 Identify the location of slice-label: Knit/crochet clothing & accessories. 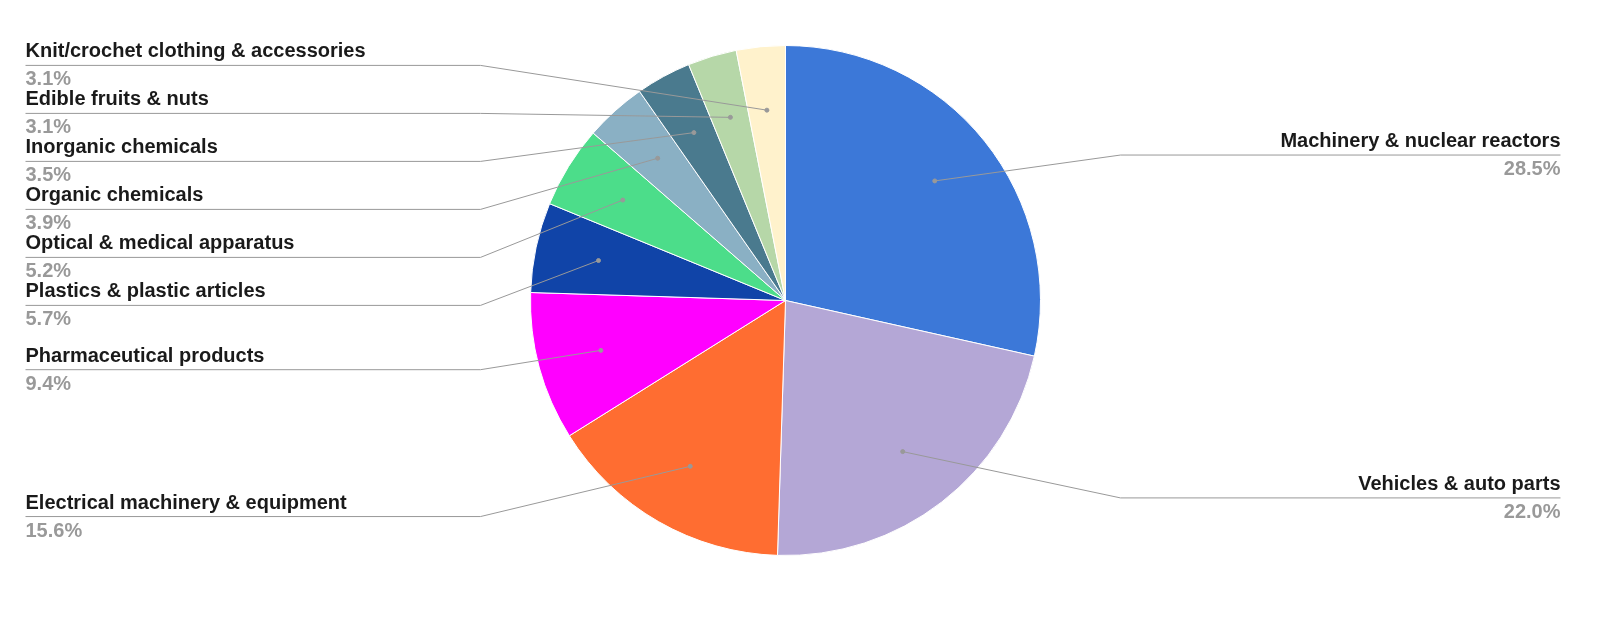
(195, 50).